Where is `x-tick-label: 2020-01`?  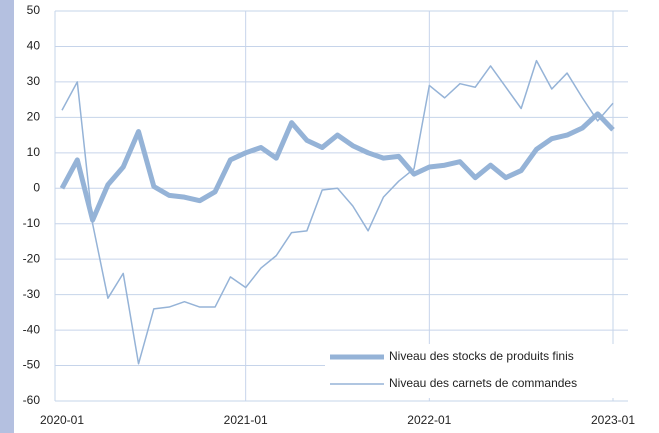 x-tick-label: 2020-01 is located at coordinates (62, 420).